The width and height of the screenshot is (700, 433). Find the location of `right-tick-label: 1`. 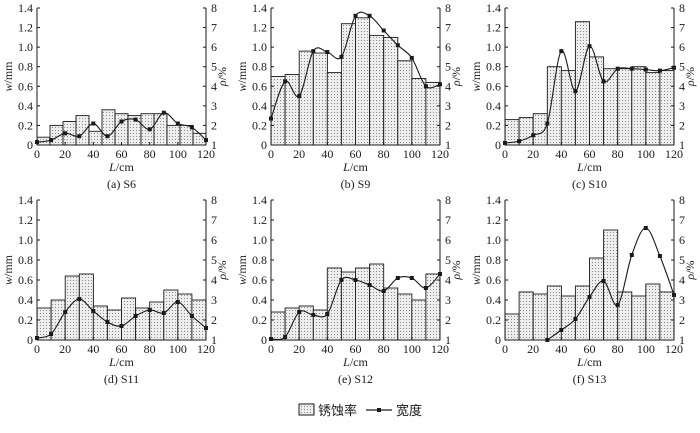

right-tick-label: 1 is located at coordinates (448, 340).